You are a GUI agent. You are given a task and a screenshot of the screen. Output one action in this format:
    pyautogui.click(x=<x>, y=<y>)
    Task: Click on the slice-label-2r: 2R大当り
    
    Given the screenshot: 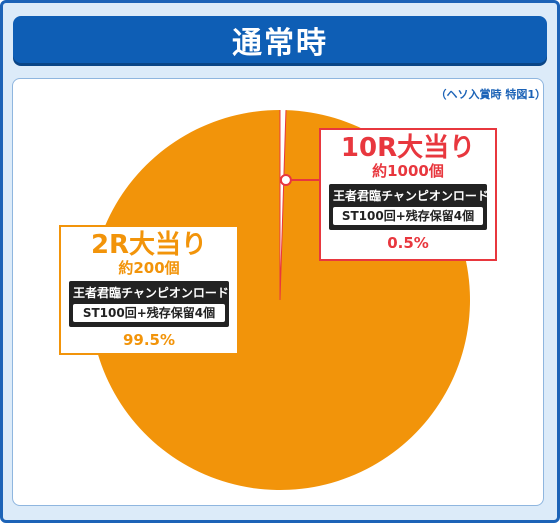 What is the action you would take?
    pyautogui.click(x=149, y=245)
    